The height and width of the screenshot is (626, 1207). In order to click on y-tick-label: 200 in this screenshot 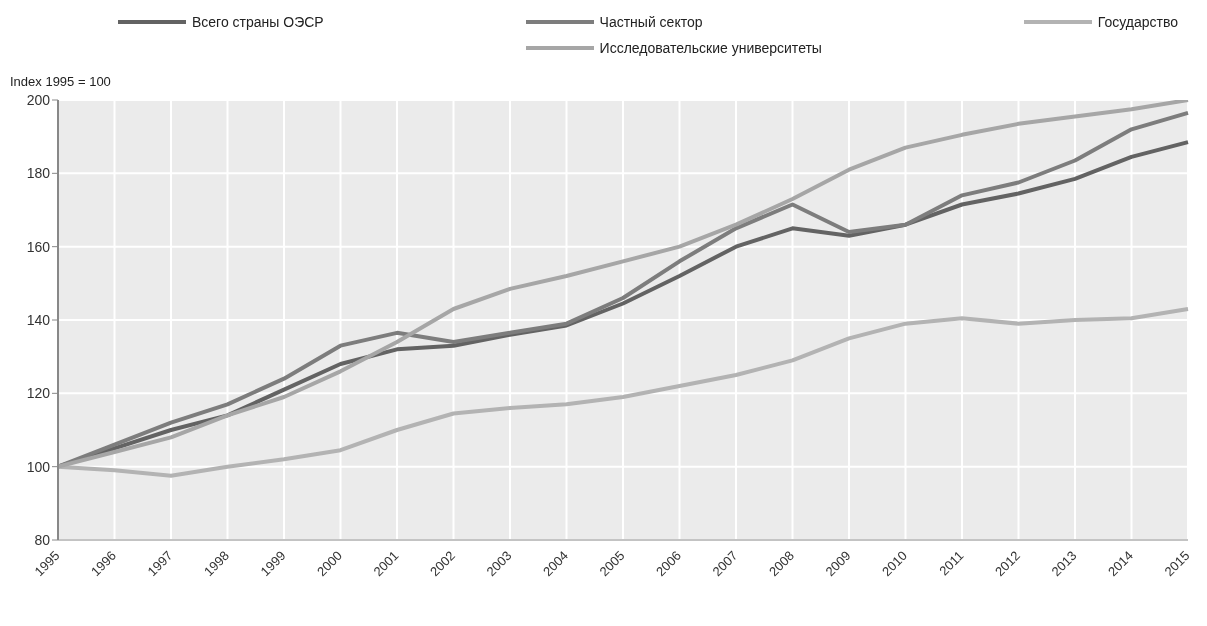, I will do `click(38, 99)`.